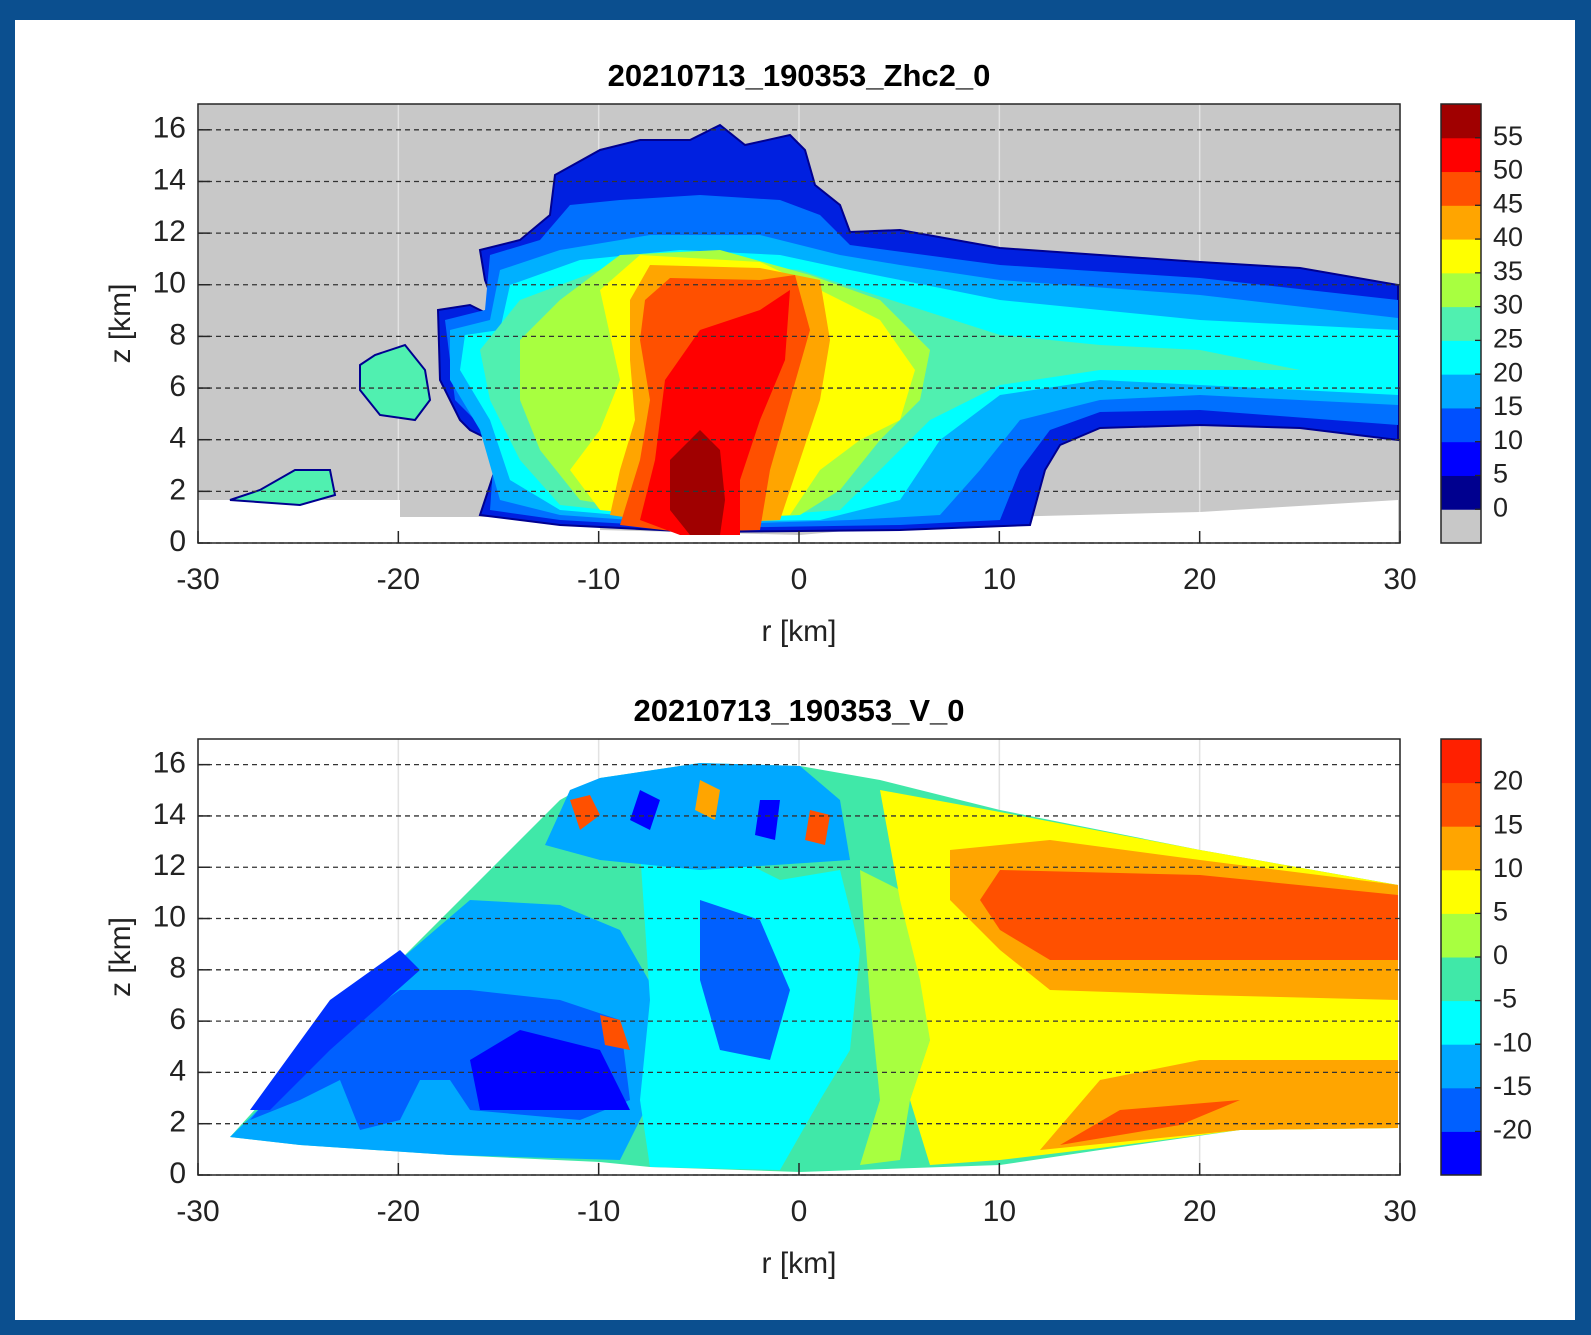 The width and height of the screenshot is (1591, 1335). What do you see at coordinates (1505, 999) in the screenshot?
I see `colorbar-tick-label: -5` at bounding box center [1505, 999].